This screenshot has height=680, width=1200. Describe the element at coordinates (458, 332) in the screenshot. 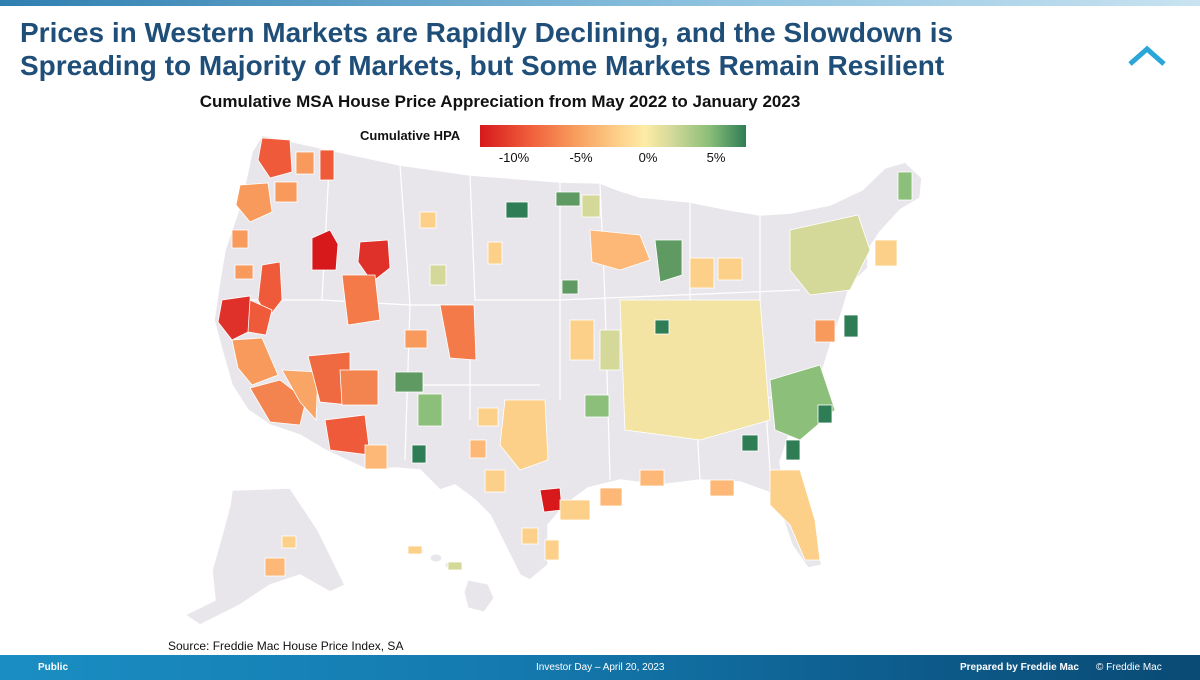

I see `msa-region-denver` at that location.